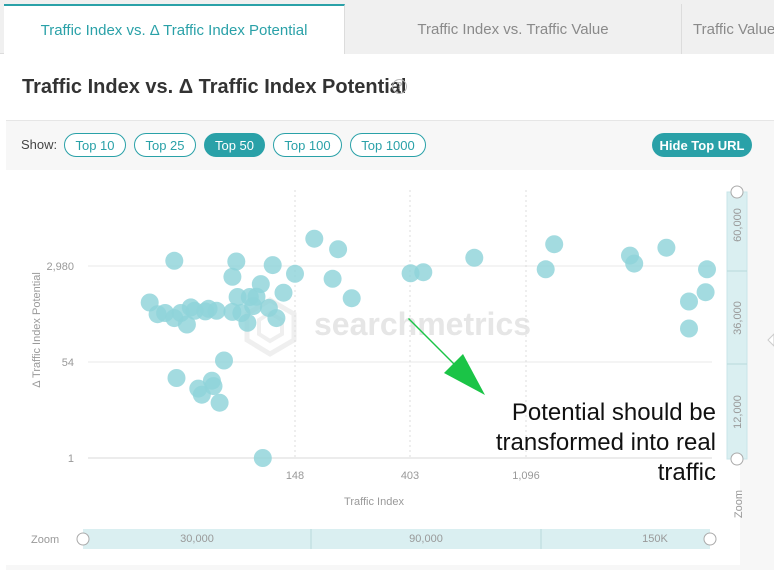 Image resolution: width=774 pixels, height=575 pixels. I want to click on tab-traffic-value: Traffic Value, so click(728, 29).